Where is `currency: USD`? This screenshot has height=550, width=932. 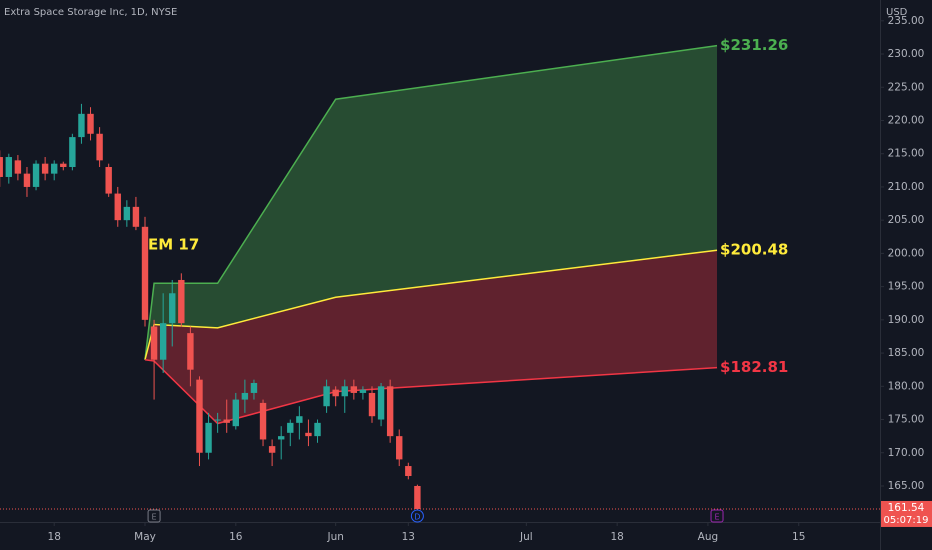 currency: USD is located at coordinates (897, 12).